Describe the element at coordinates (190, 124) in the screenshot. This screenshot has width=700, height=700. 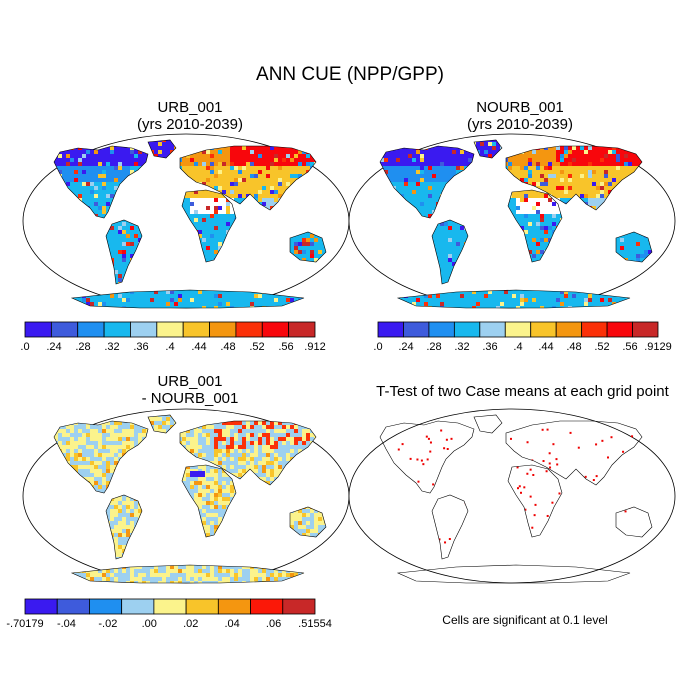
I see `panel-title-urb-line2: (yrs 2010-2039)` at that location.